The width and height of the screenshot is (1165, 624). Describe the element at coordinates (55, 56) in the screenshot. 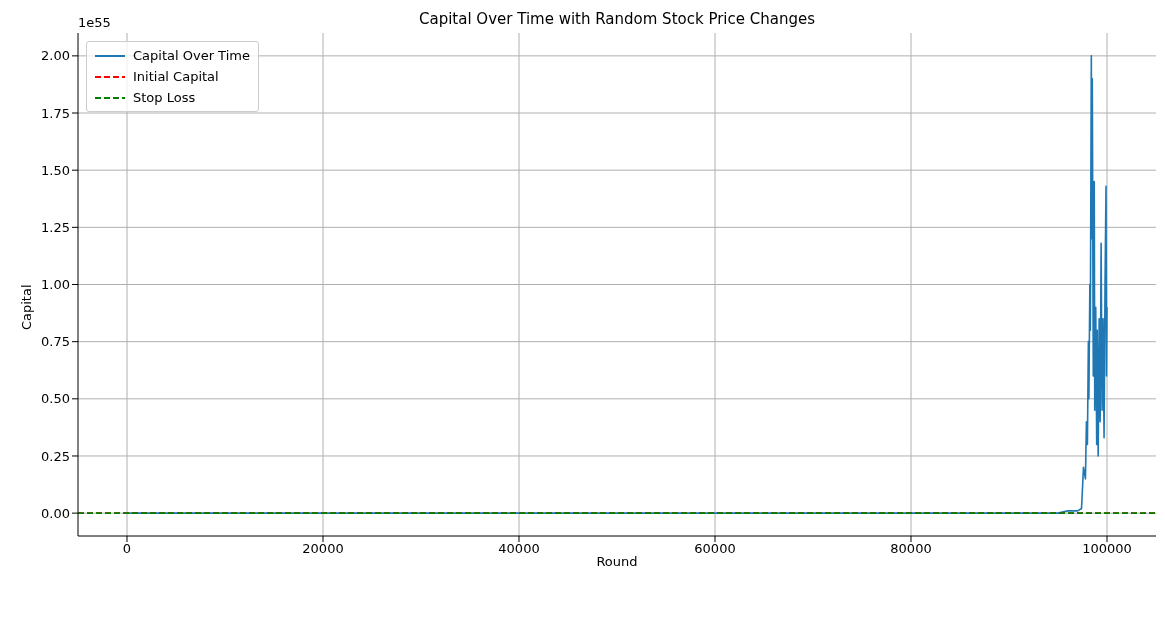

I see `y-tick-label: 2.00` at that location.